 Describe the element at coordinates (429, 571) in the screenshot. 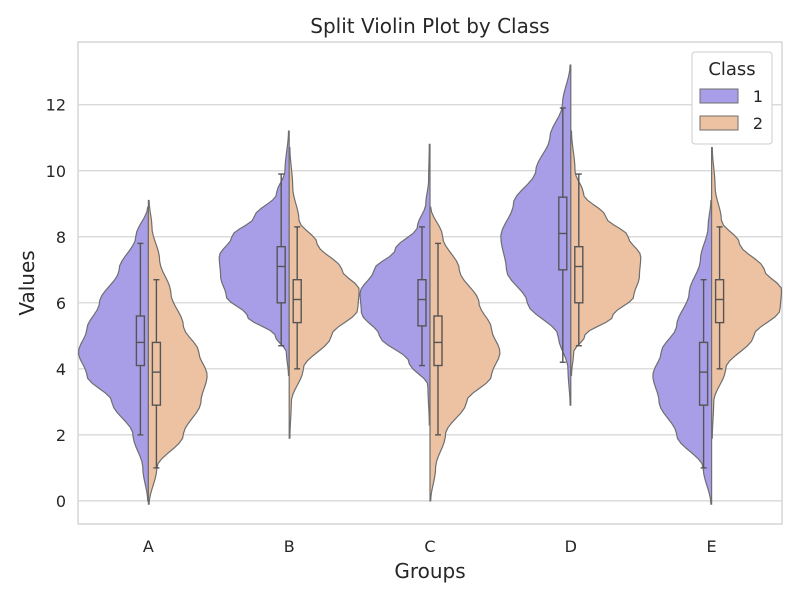

I see `x-axis-label: Groups` at that location.